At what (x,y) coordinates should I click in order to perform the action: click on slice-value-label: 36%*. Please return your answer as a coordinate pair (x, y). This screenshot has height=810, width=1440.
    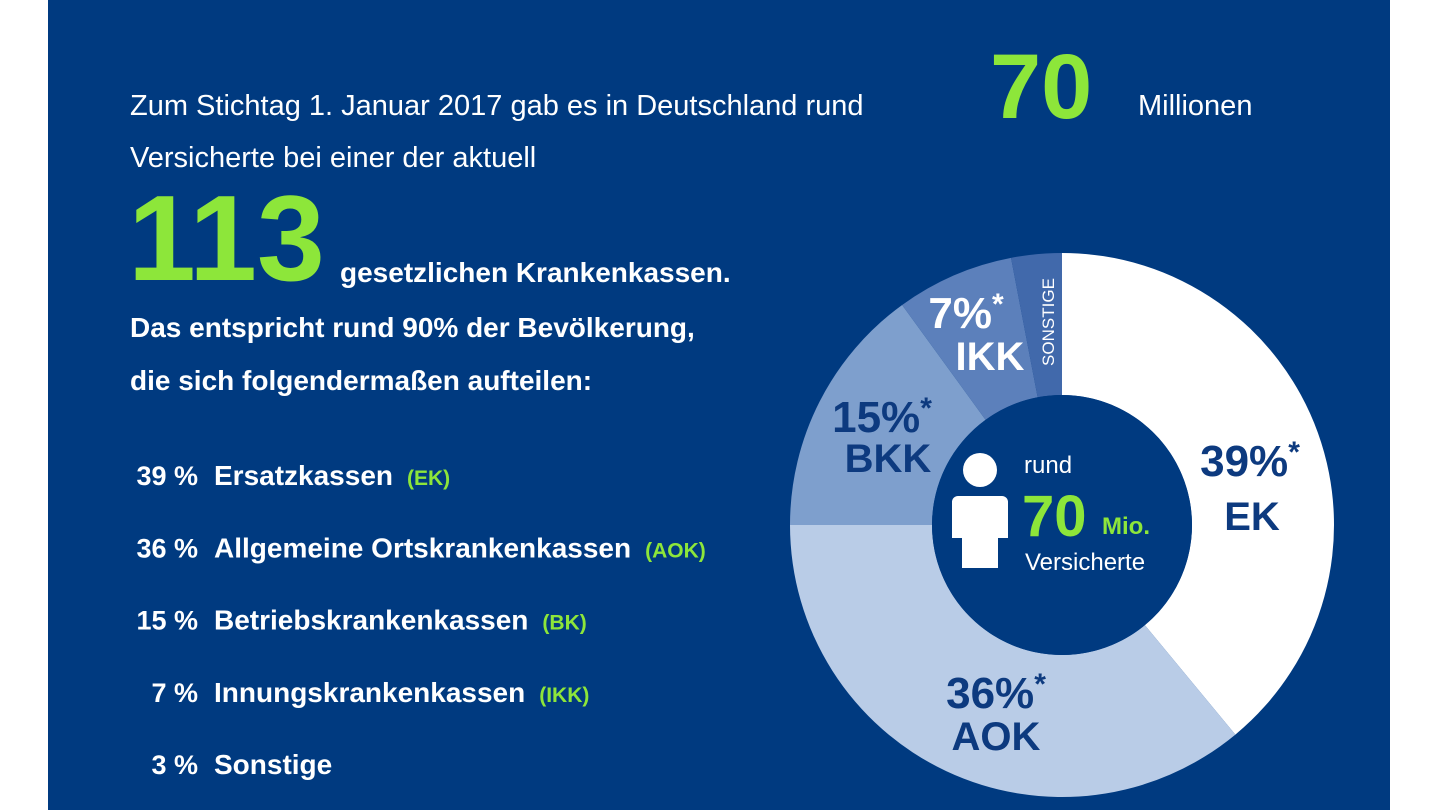
    Looking at the image, I should click on (996, 693).